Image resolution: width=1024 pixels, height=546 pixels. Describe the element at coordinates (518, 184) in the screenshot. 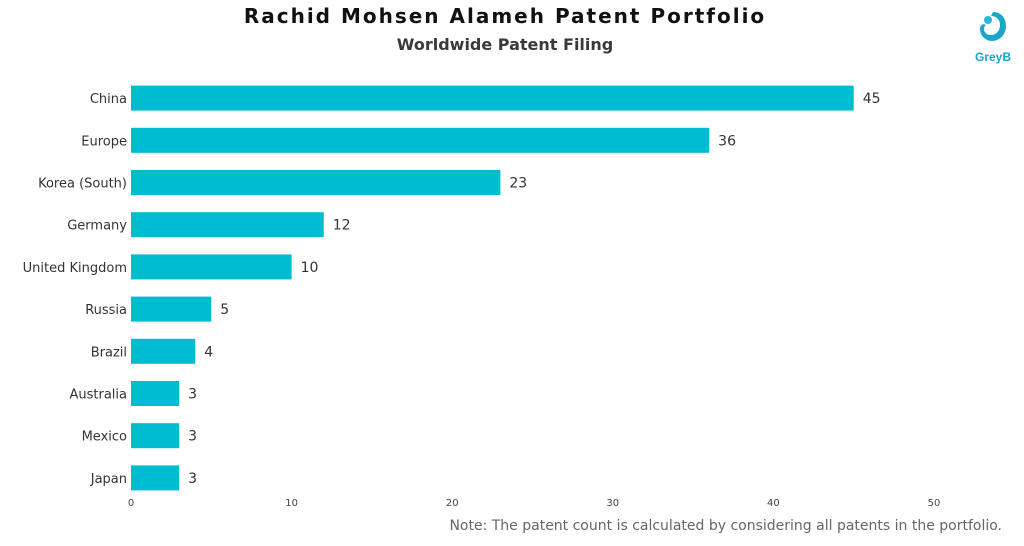

I see `data-label: 23` at that location.